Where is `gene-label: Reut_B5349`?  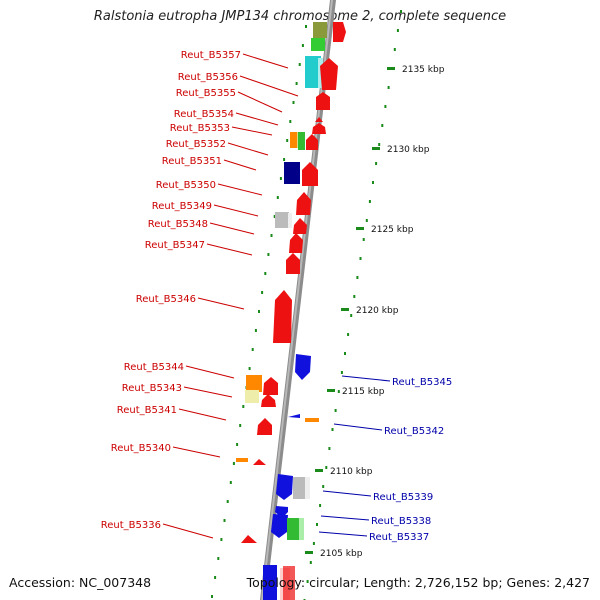 gene-label: Reut_B5349 is located at coordinates (182, 206).